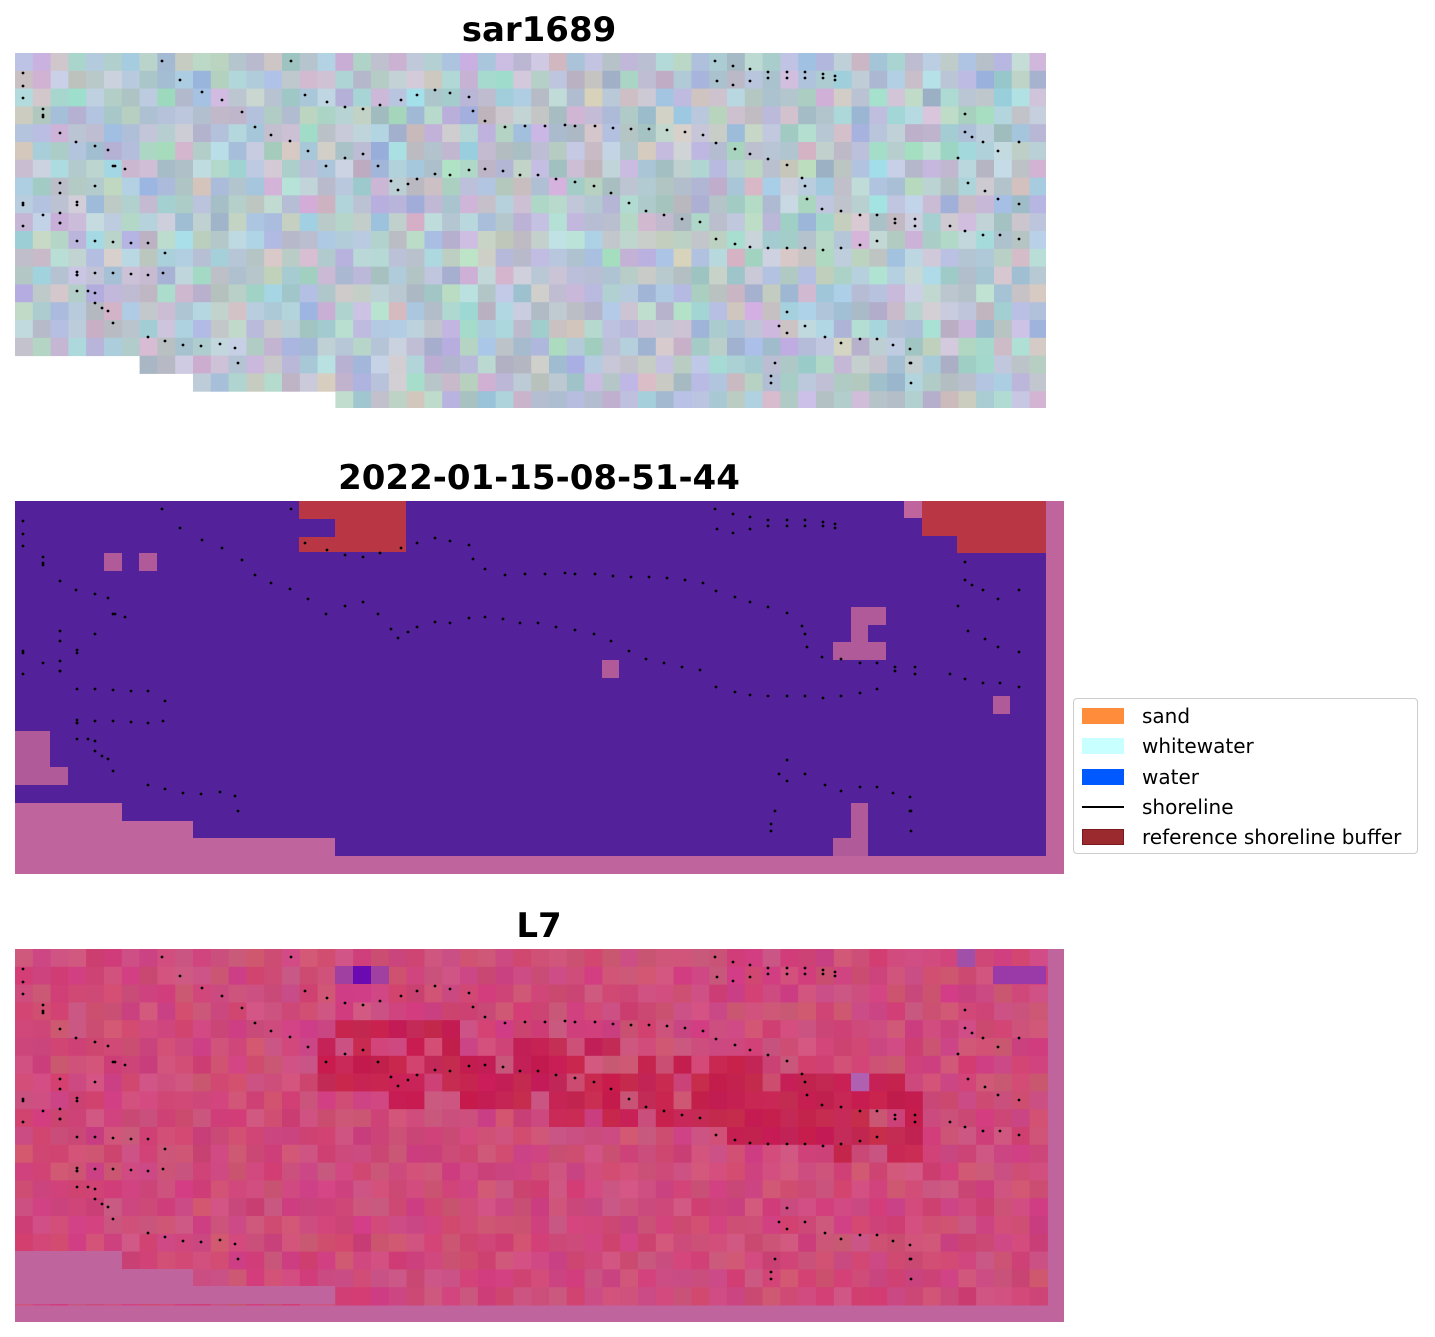  What do you see at coordinates (1103, 837) in the screenshot?
I see `reference-buffer-swatch` at bounding box center [1103, 837].